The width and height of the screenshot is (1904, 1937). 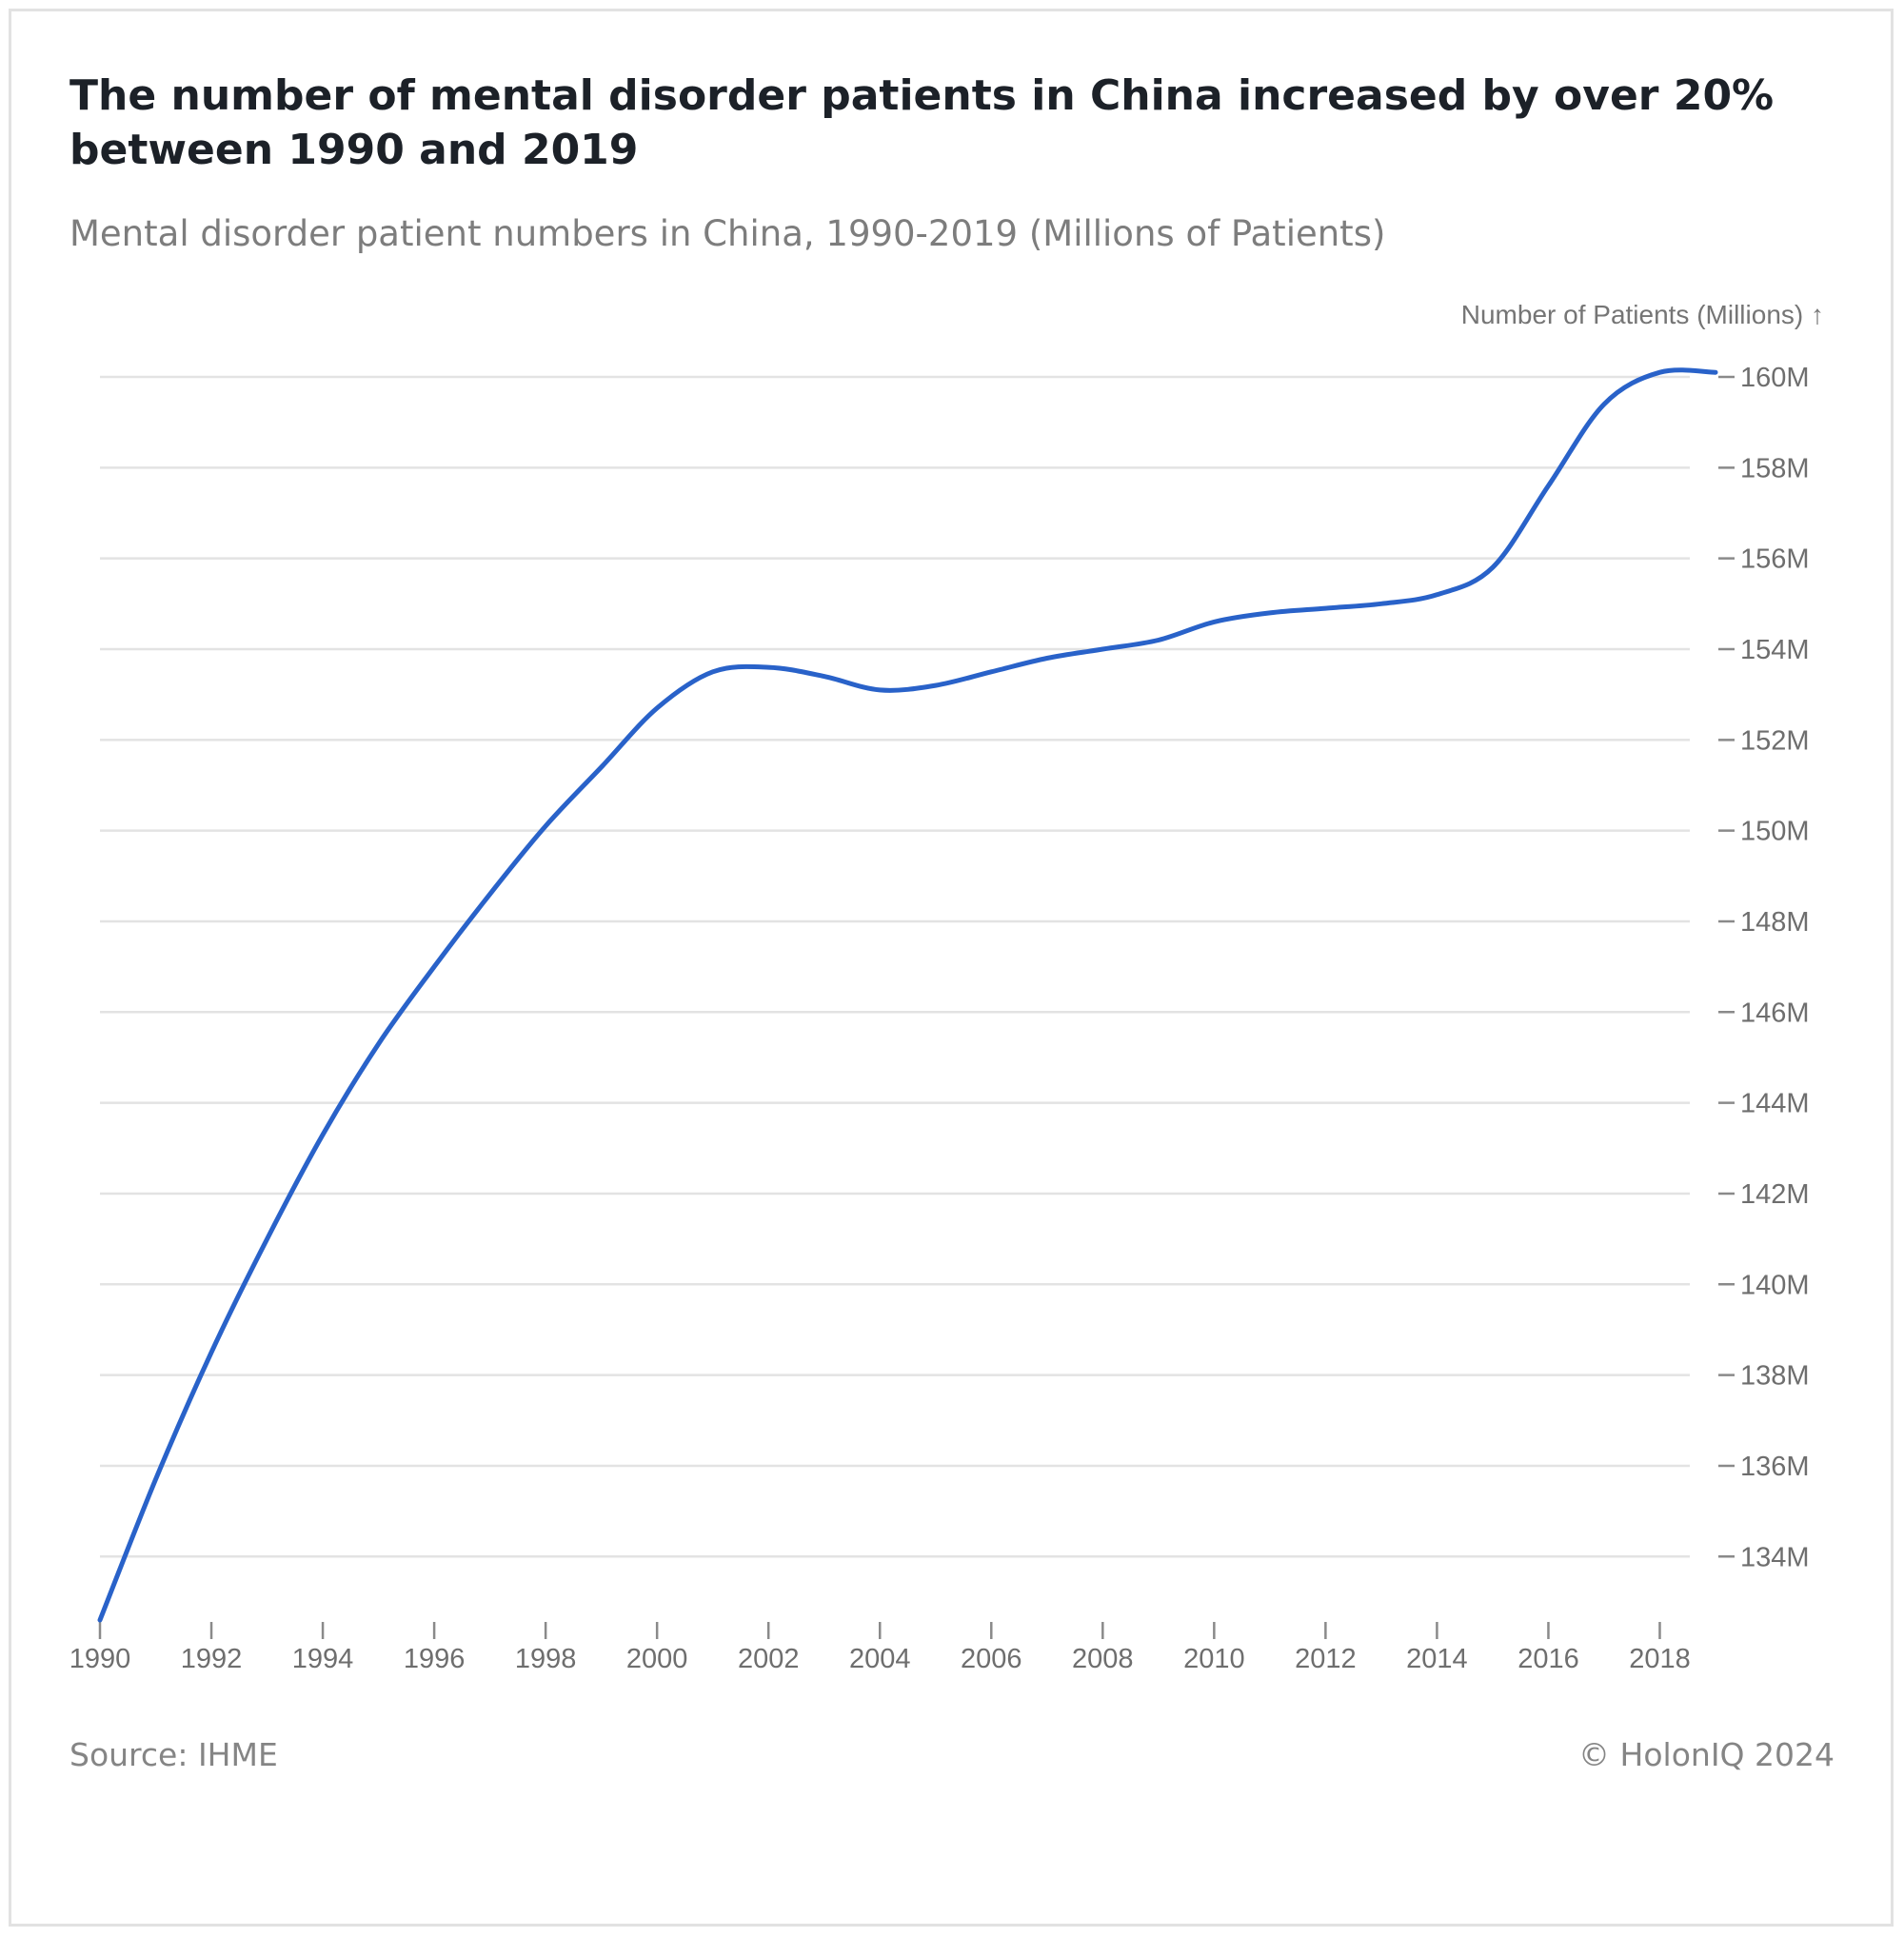 What do you see at coordinates (1437, 1659) in the screenshot?
I see `x-tick-label: 2014` at bounding box center [1437, 1659].